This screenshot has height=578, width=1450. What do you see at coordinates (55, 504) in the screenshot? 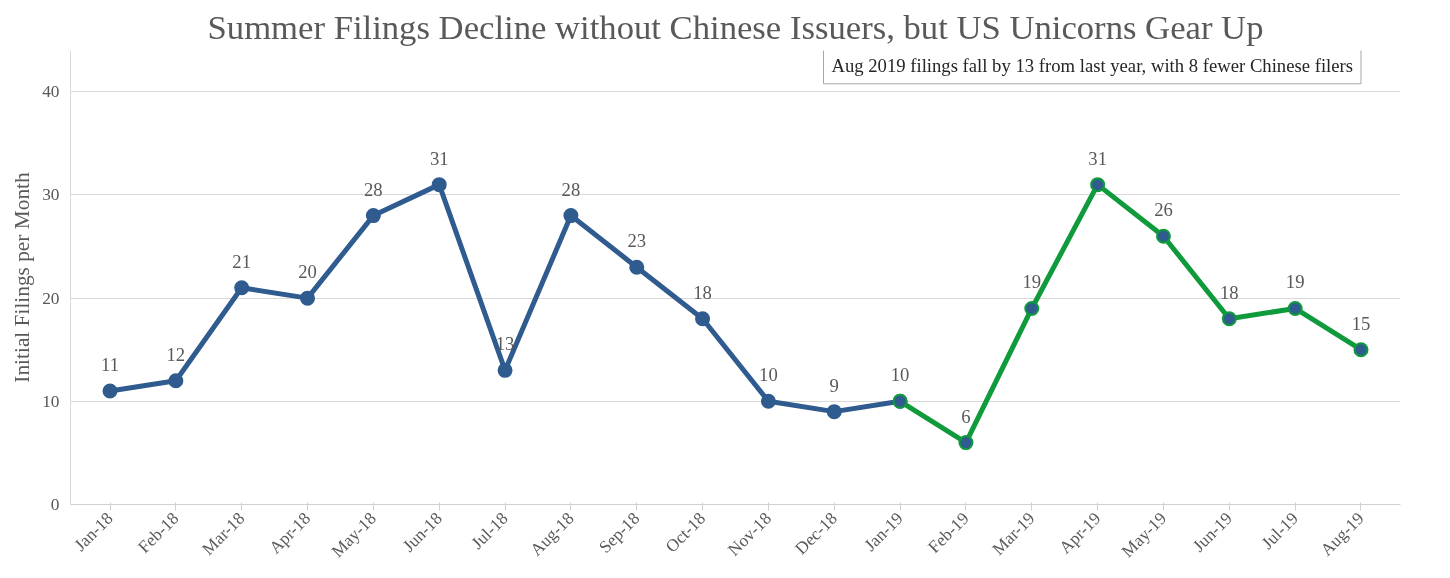
I see `y-tick-label: 0` at bounding box center [55, 504].